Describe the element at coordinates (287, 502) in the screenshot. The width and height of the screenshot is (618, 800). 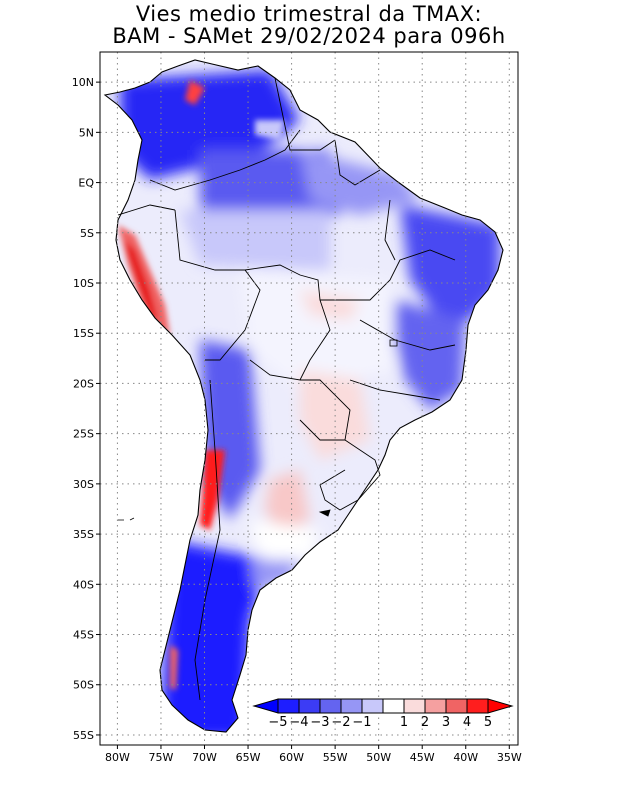
I see `blob-pampas-positive` at that location.